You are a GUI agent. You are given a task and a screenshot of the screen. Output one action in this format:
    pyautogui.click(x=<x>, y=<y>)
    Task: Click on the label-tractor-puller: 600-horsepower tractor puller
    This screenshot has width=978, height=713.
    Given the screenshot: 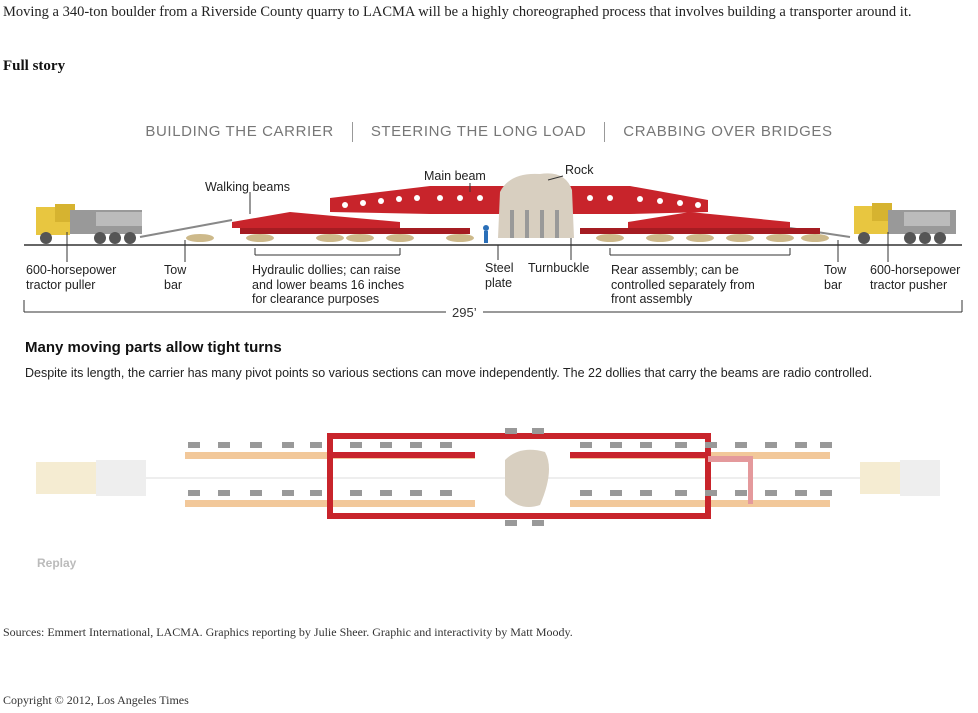 What is the action you would take?
    pyautogui.click(x=71, y=277)
    